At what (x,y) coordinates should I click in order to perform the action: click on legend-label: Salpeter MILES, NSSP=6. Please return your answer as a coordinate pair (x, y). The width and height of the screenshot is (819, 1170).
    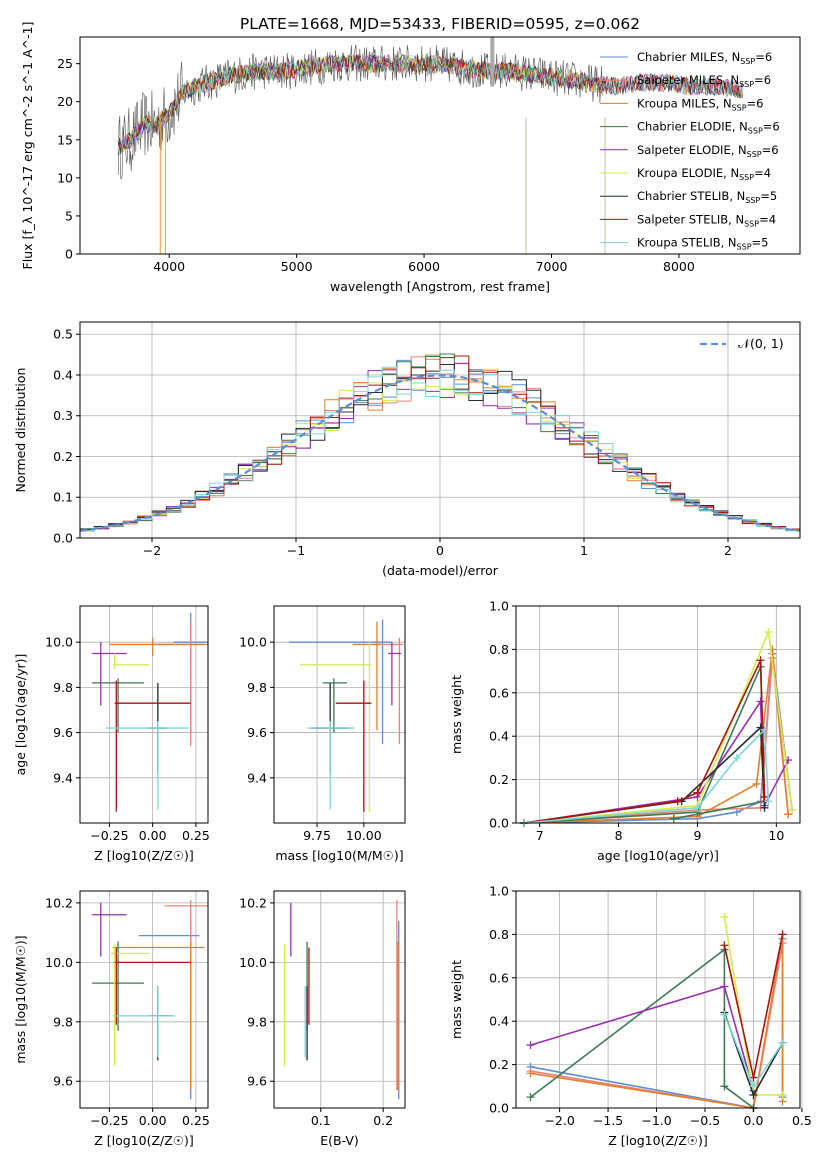
    Looking at the image, I should click on (704, 81).